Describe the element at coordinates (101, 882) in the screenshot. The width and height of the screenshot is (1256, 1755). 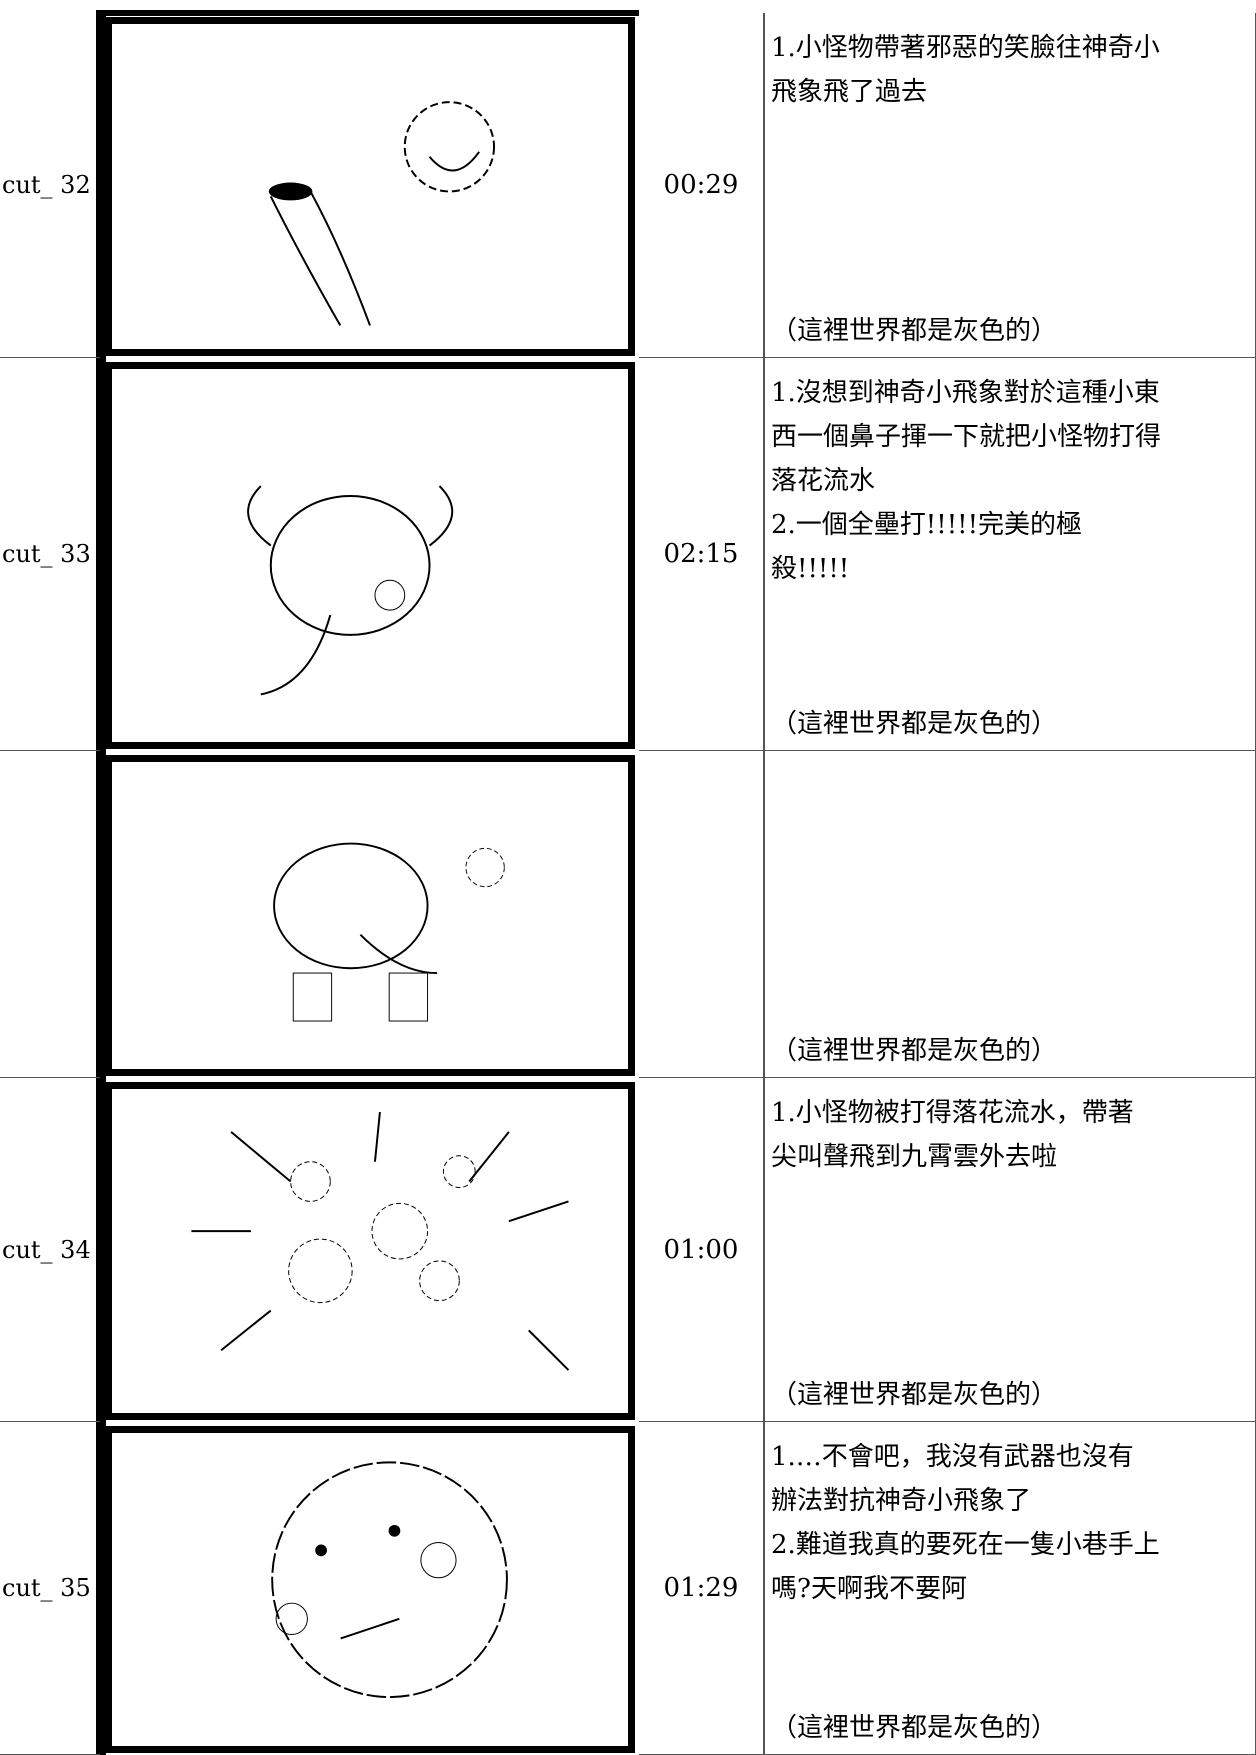
I see `film-strip` at that location.